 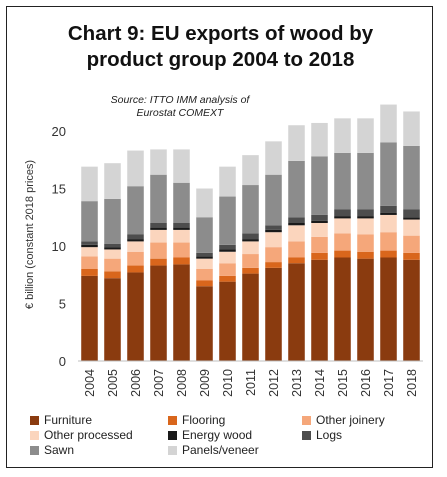 I want to click on x-tick-label: 2006, so click(x=136, y=383).